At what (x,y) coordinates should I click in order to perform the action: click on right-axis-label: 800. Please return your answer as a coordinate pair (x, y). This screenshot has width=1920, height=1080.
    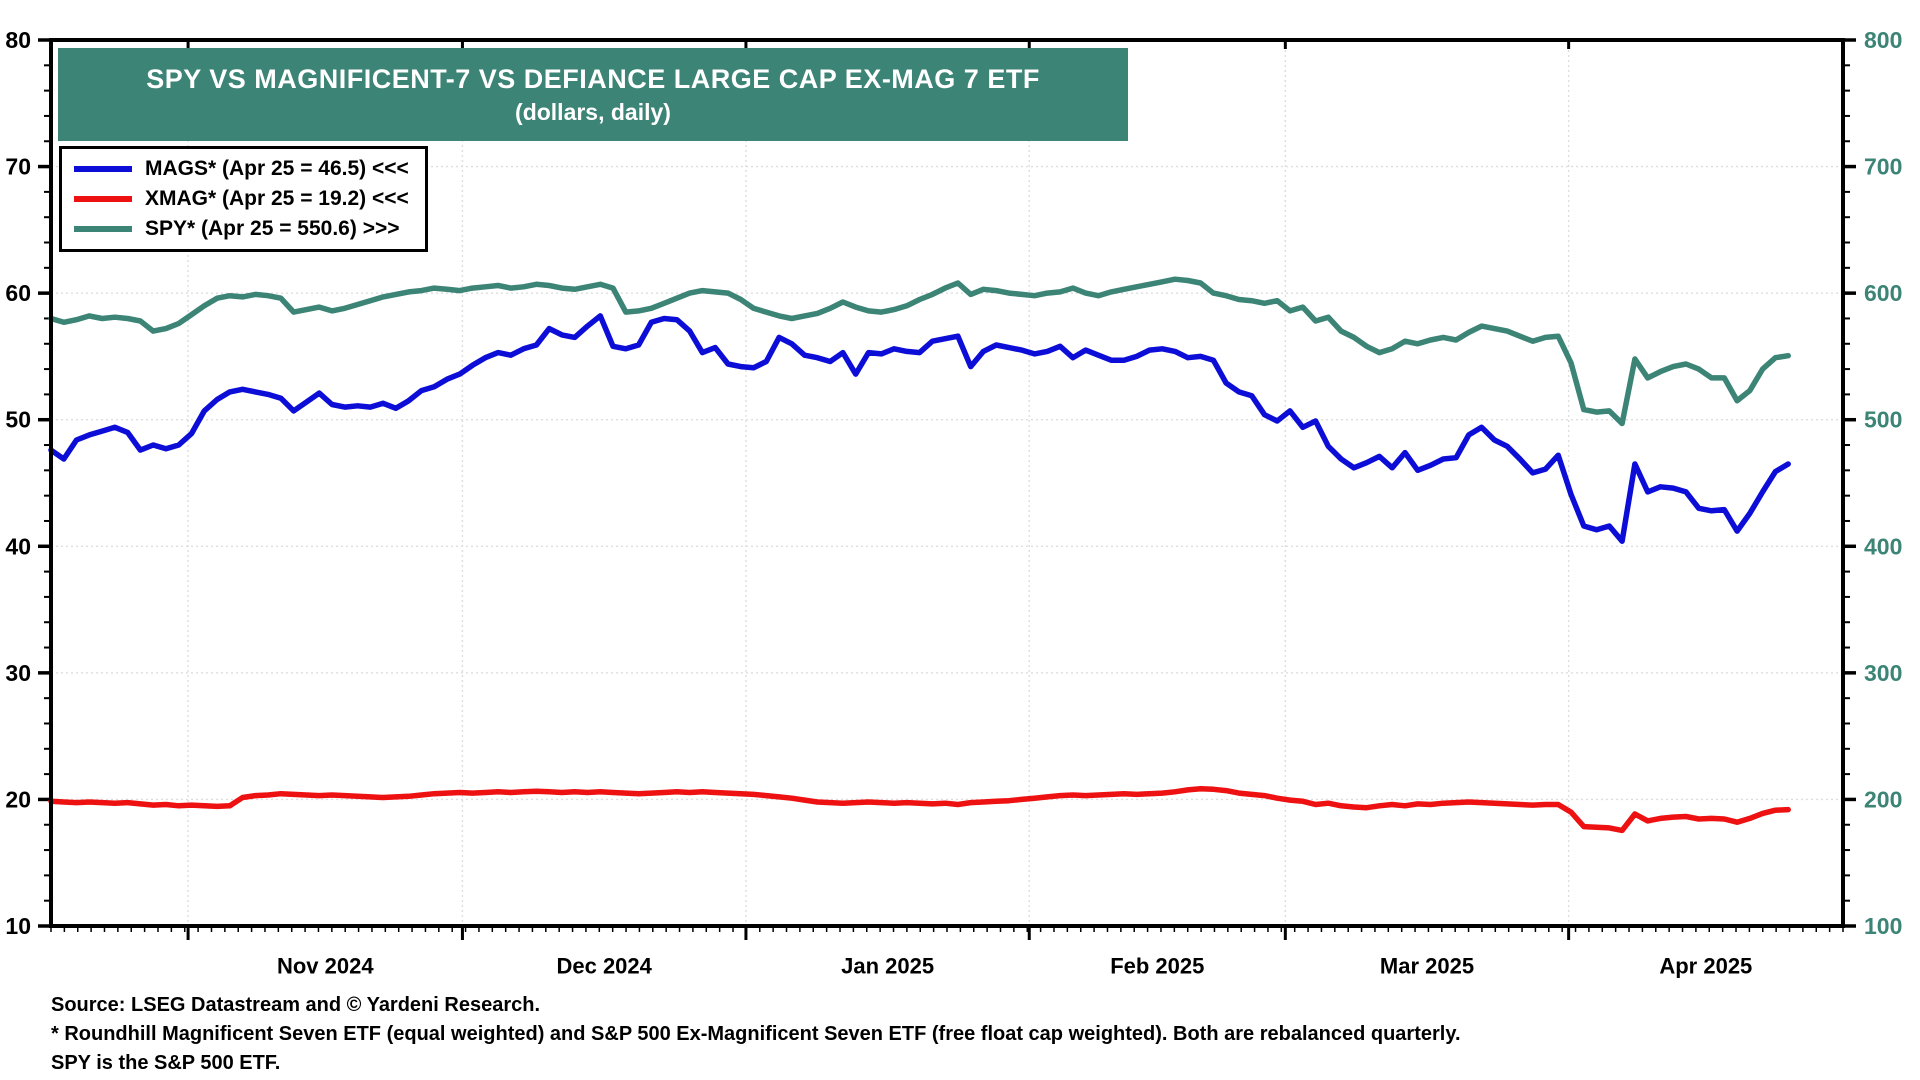
    Looking at the image, I should click on (1883, 40).